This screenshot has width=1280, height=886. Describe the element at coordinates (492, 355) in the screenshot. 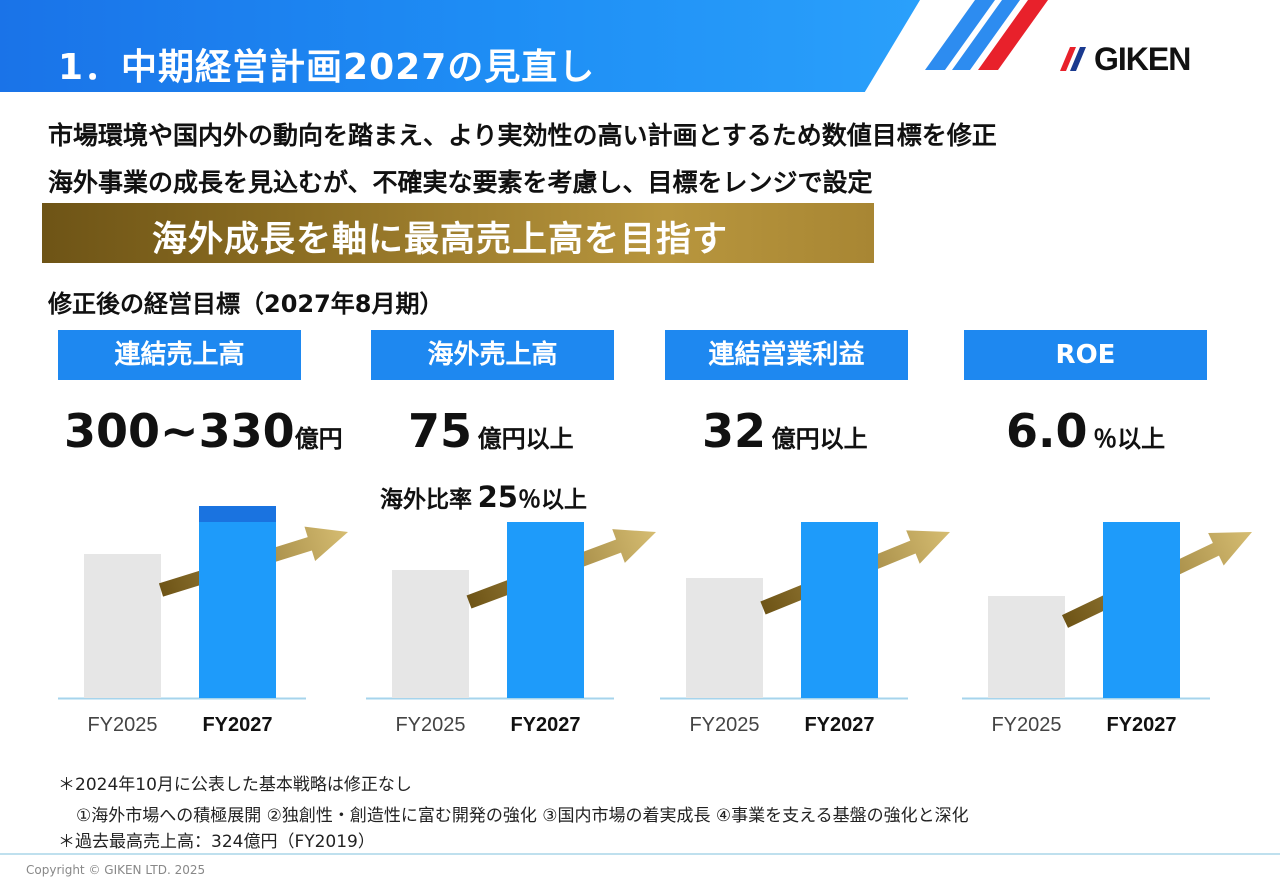

I see `kpi-header-overseas-sales: 海外売上高` at that location.